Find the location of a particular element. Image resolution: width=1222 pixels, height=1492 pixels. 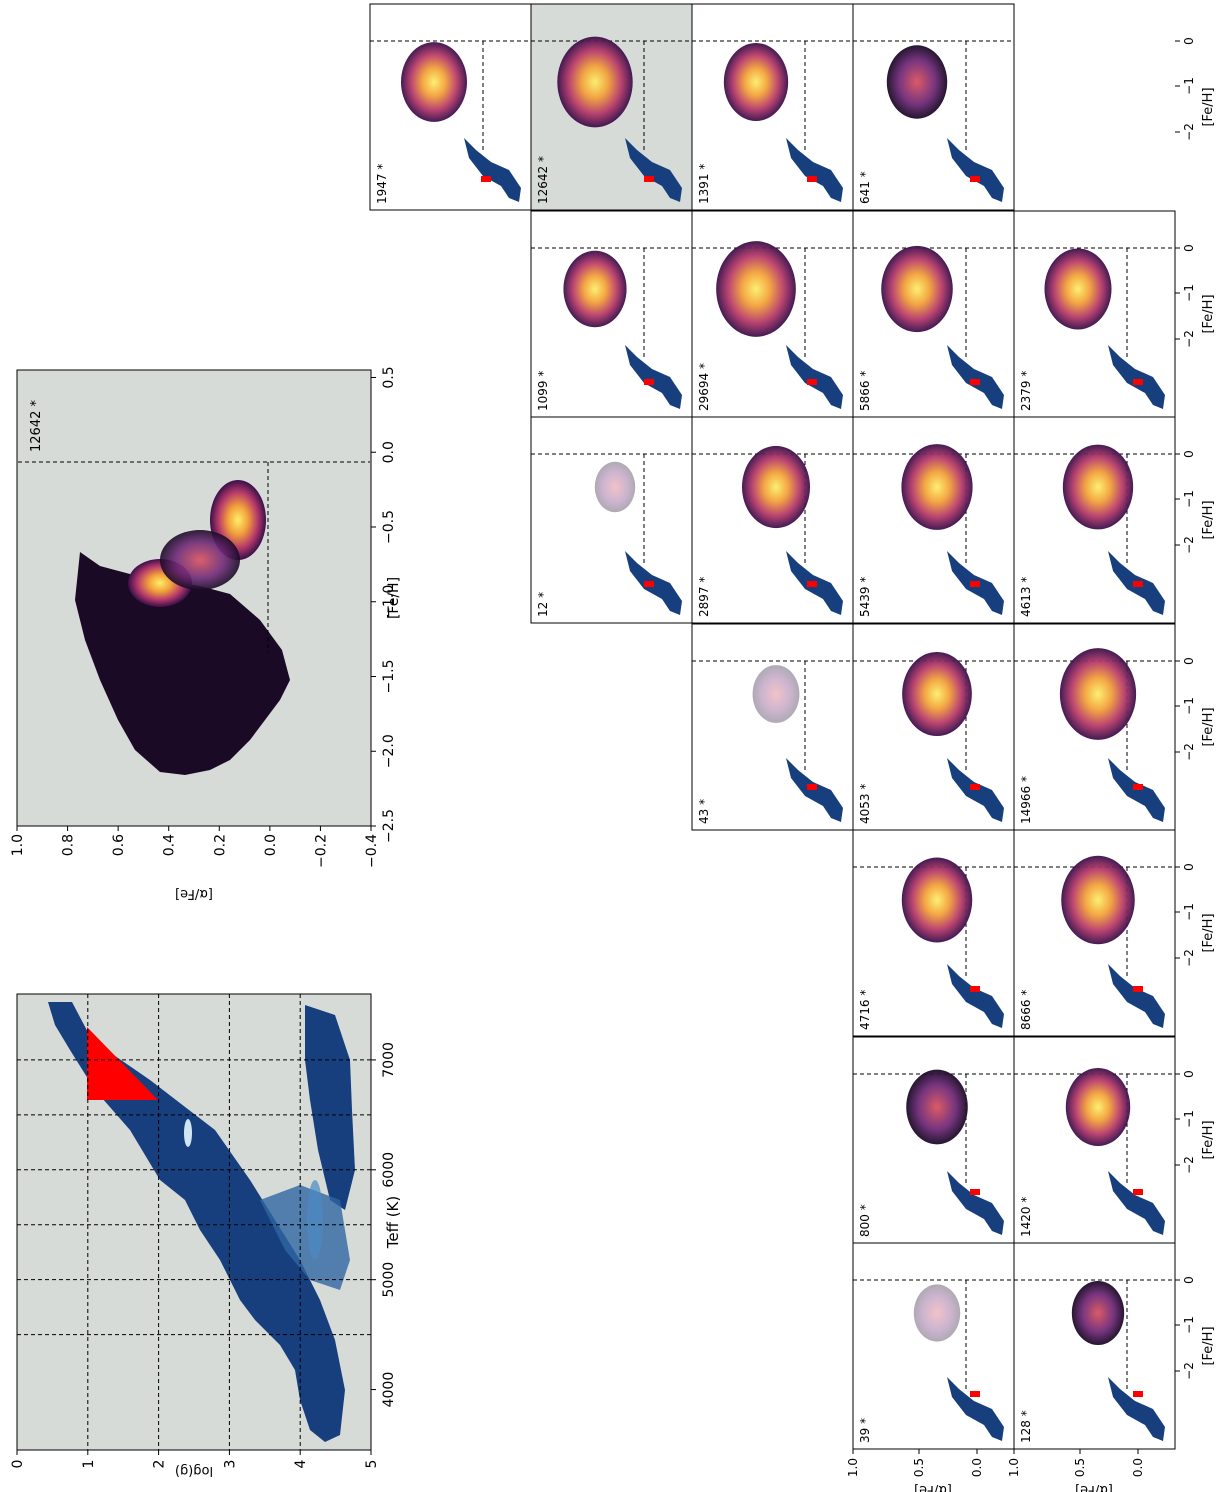

zoom-xlabel: [α/Fe] is located at coordinates (194, 893).